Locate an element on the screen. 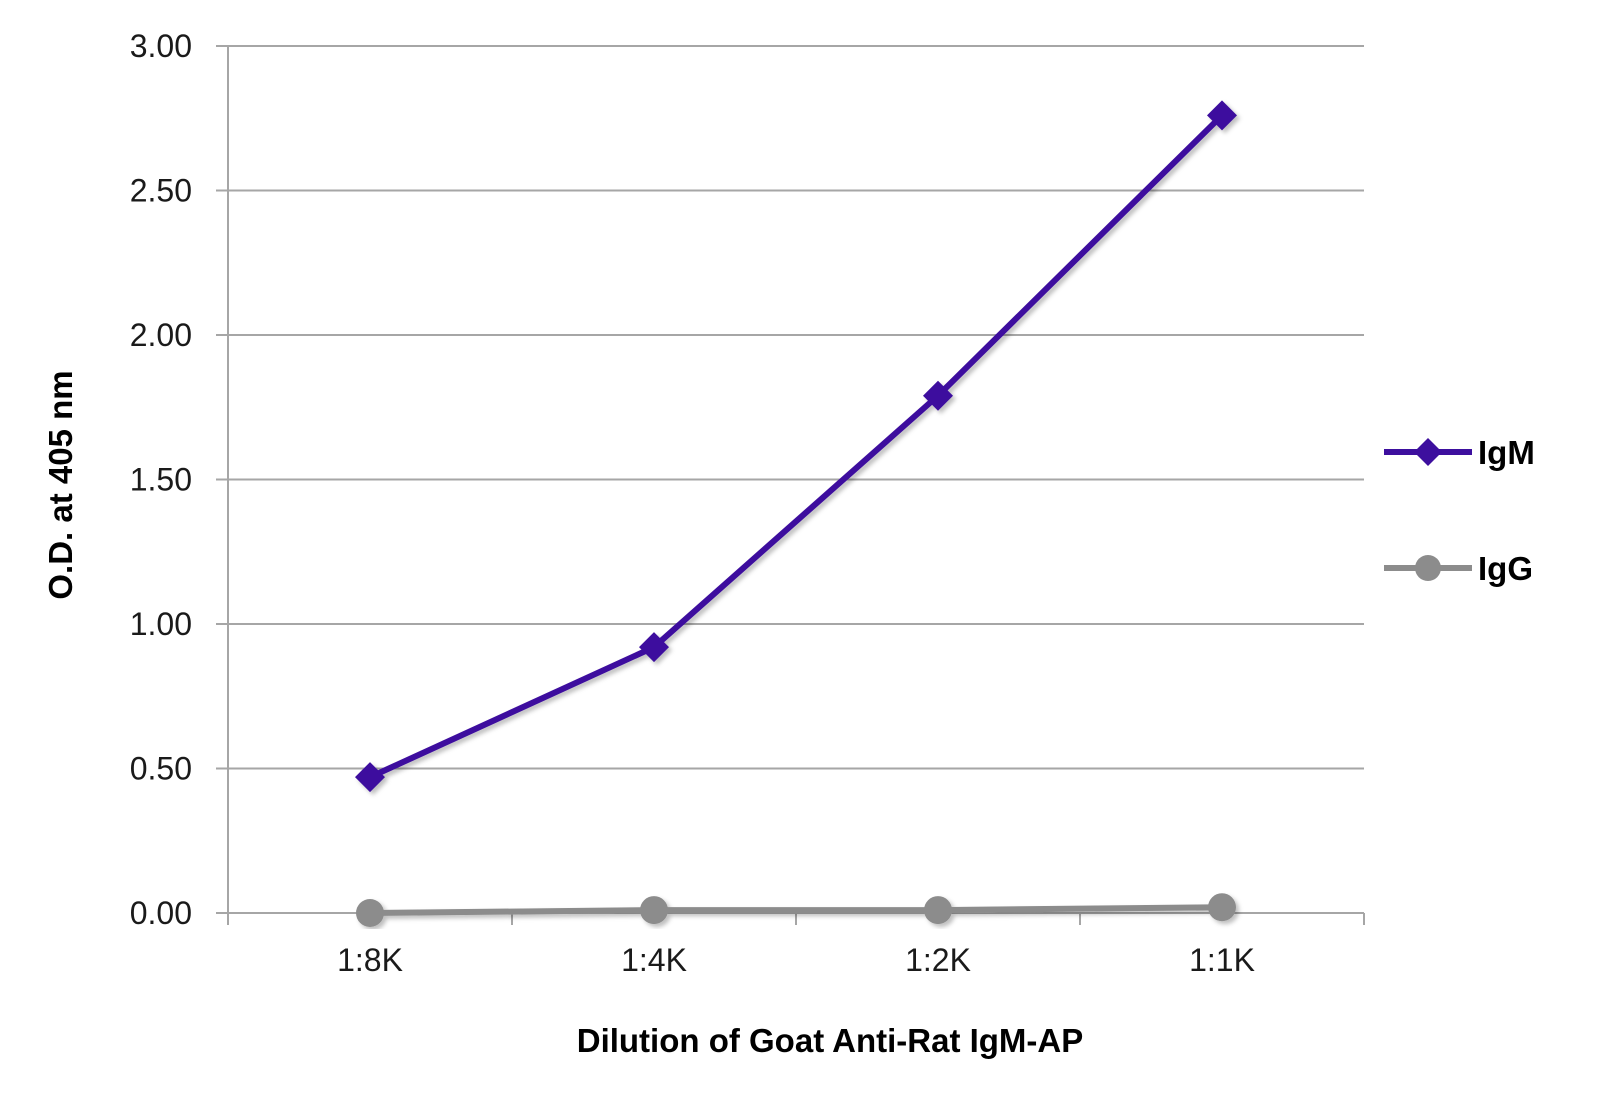 Image resolution: width=1617 pixels, height=1093 pixels. y-tick-label: 0.50 is located at coordinates (161, 769).